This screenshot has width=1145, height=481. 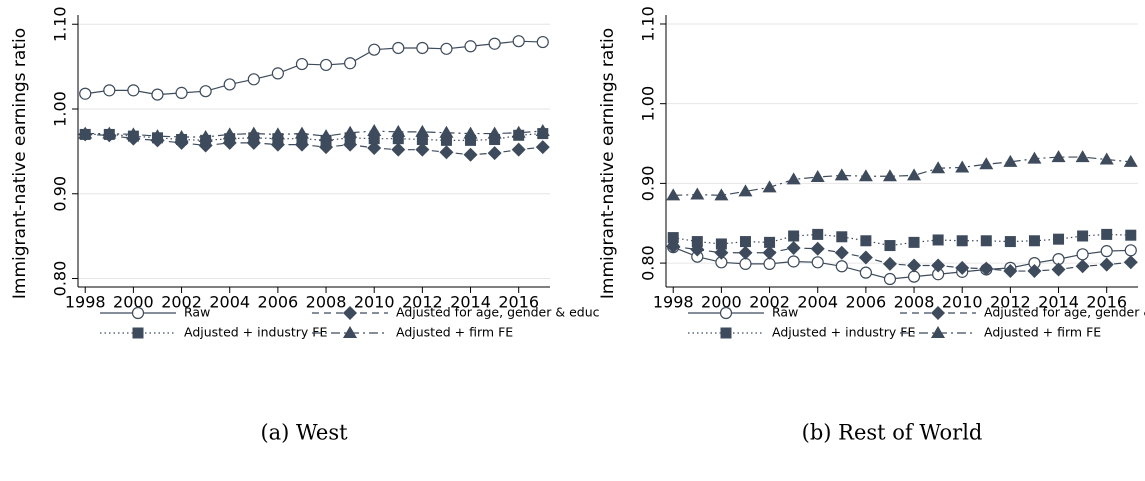 What do you see at coordinates (374, 302) in the screenshot?
I see `x-tick-label: 2010` at bounding box center [374, 302].